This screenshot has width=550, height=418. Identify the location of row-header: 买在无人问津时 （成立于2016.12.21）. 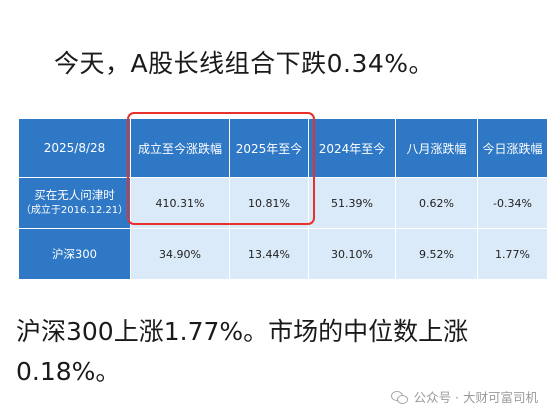
(74, 203).